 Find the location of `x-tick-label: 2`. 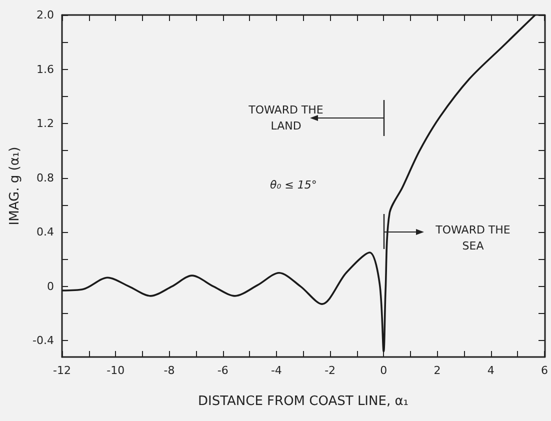

x-tick-label: 2 is located at coordinates (437, 370).